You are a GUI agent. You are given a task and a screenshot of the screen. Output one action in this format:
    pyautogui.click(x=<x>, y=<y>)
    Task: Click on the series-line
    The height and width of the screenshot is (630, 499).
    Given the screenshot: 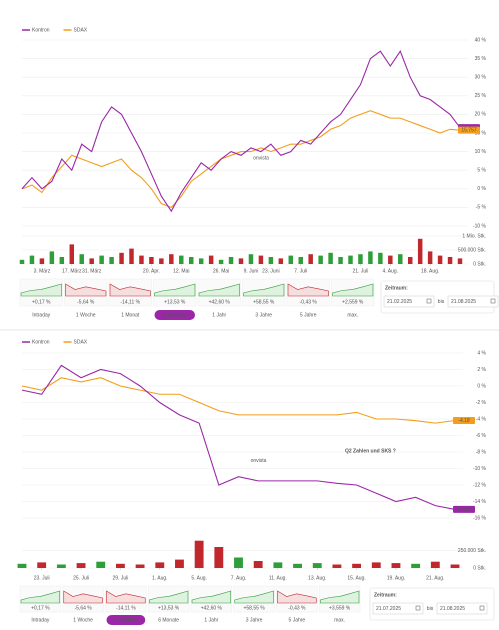 What is the action you would take?
    pyautogui.click(x=238, y=400)
    